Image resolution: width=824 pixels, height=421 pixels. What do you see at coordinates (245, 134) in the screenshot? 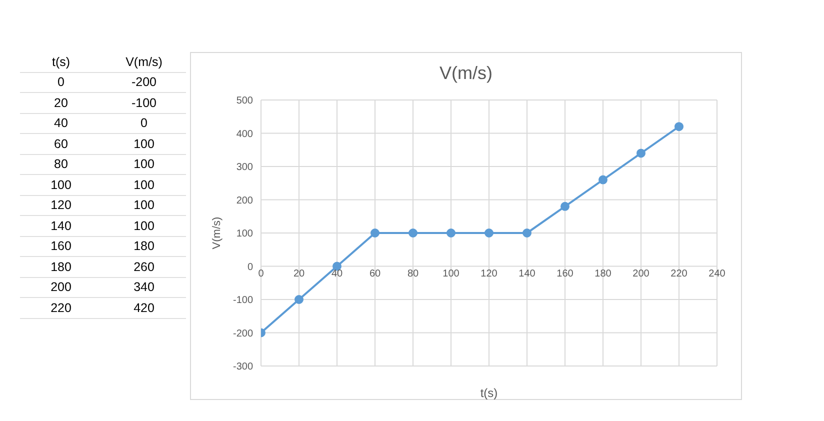
I see `y-tick-label: 400` at bounding box center [245, 134].